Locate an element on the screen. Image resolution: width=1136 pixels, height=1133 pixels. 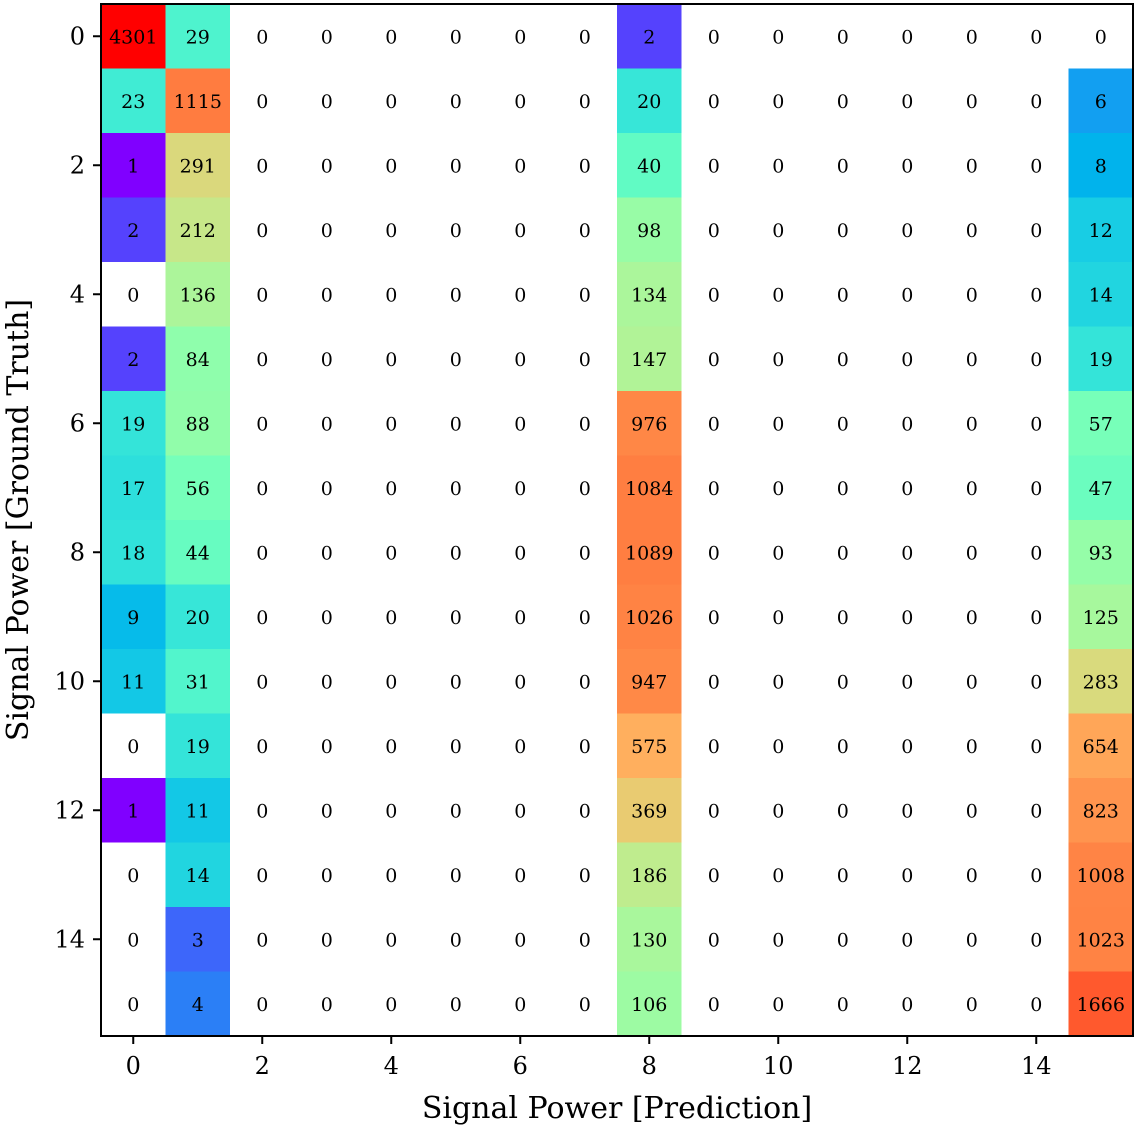
cell-r2-c12 is located at coordinates (908, 166).